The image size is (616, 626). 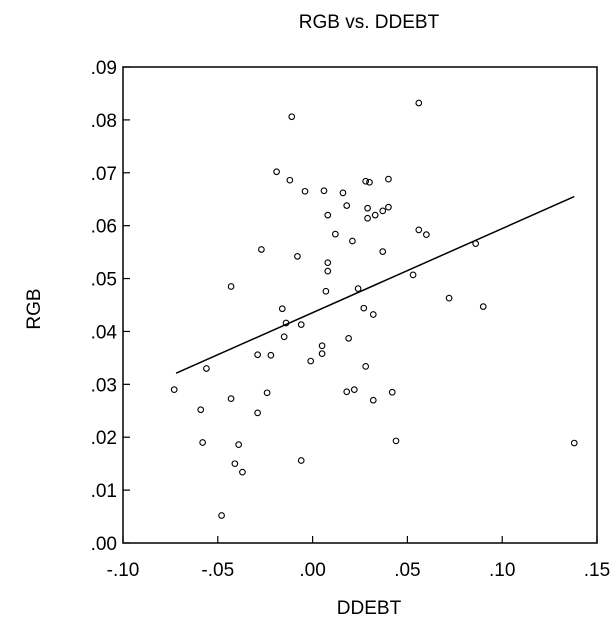 I want to click on y-tick-label: .01, so click(x=104, y=491).